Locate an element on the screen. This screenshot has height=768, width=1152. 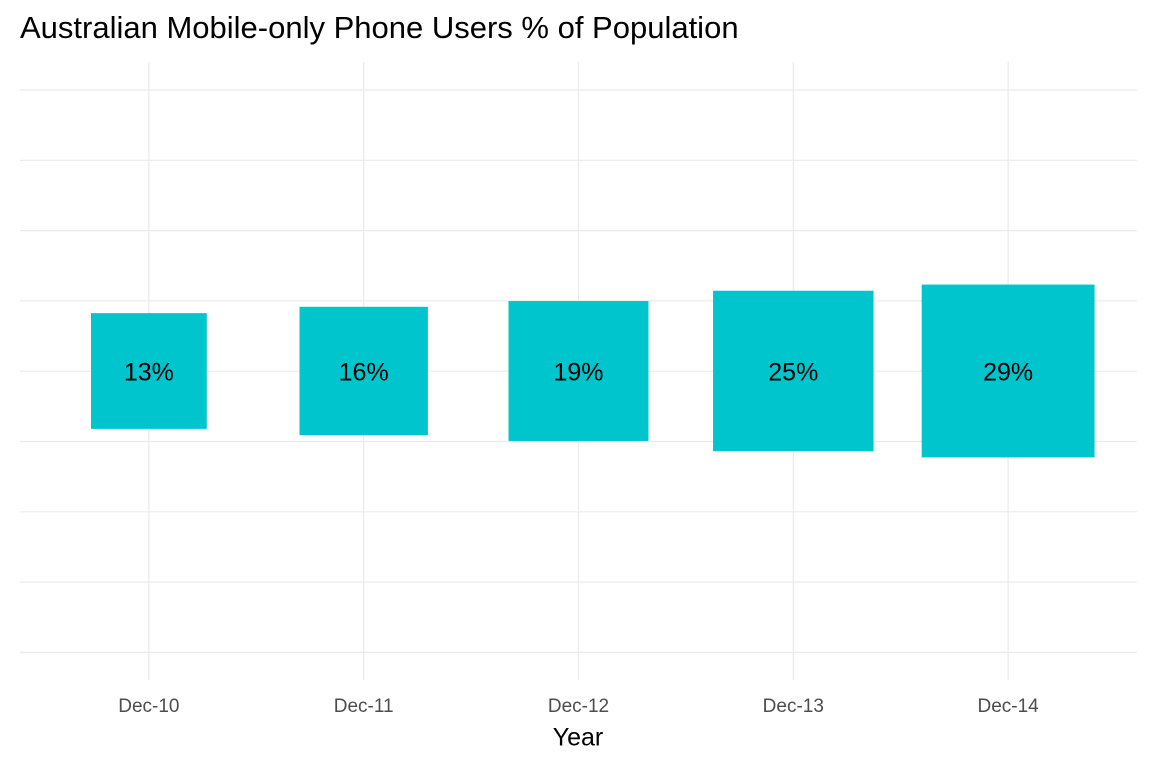
x-tick-label: Dec-11 is located at coordinates (364, 706).